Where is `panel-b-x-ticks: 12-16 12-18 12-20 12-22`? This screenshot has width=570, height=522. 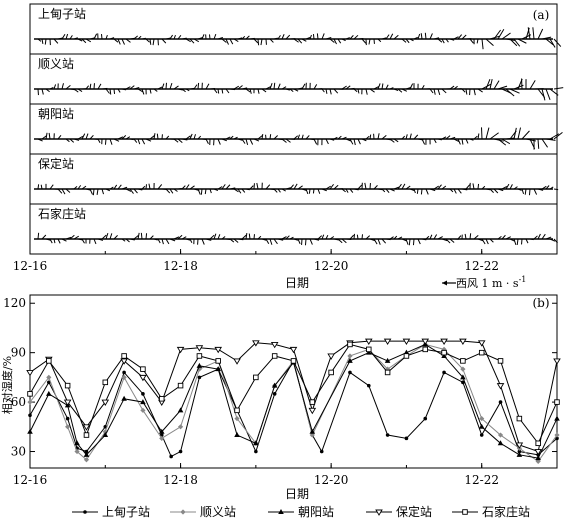
panel-b-x-ticks: 12-16 12-18 12-20 12-22 is located at coordinates (285, 475).